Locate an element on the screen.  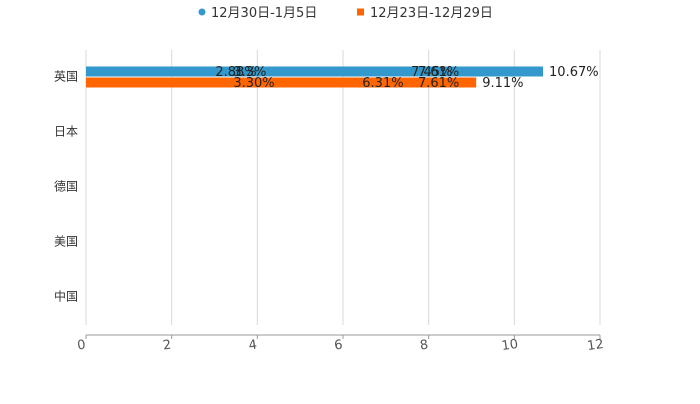
x-tick-label-6: 12 is located at coordinates (595, 345).